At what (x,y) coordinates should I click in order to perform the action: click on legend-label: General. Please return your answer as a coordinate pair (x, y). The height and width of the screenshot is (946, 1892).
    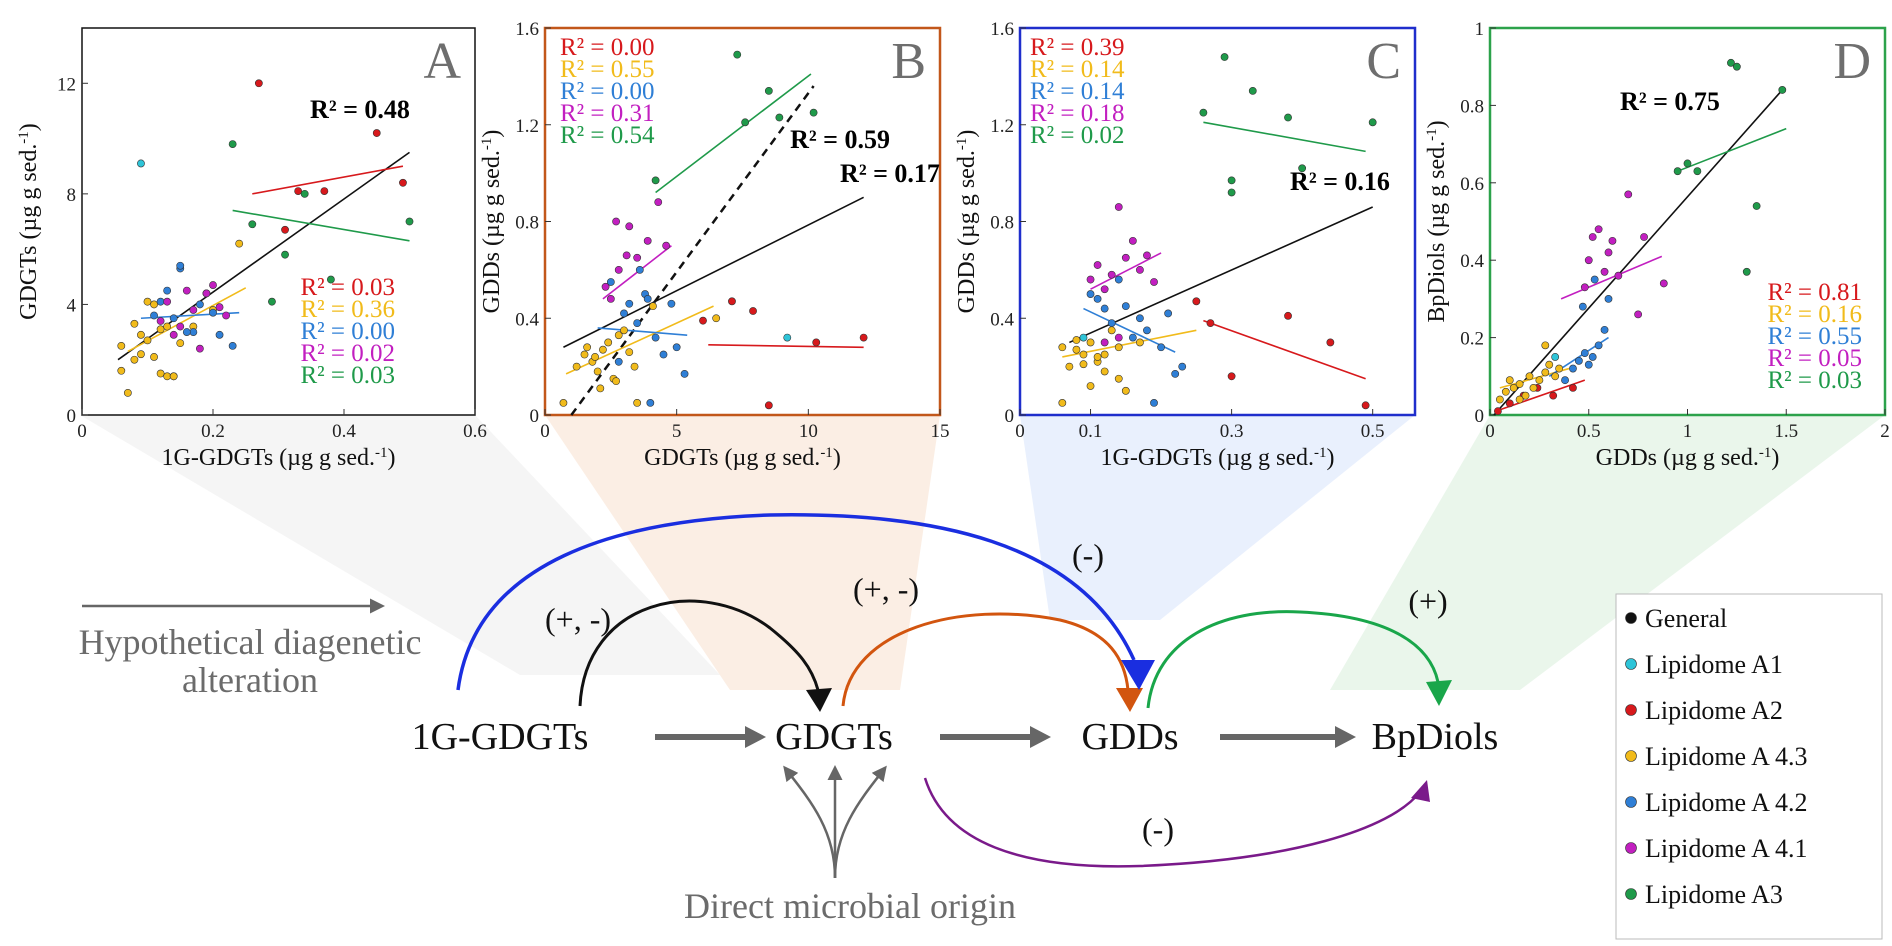
    Looking at the image, I should click on (1686, 618).